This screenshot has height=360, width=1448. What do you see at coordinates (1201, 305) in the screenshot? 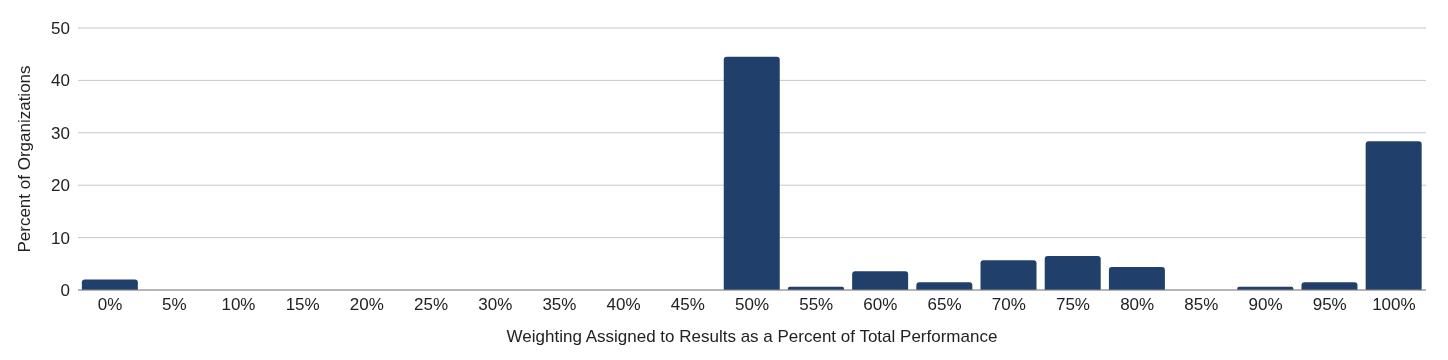
I see `x-tick-label: 85%` at bounding box center [1201, 305].